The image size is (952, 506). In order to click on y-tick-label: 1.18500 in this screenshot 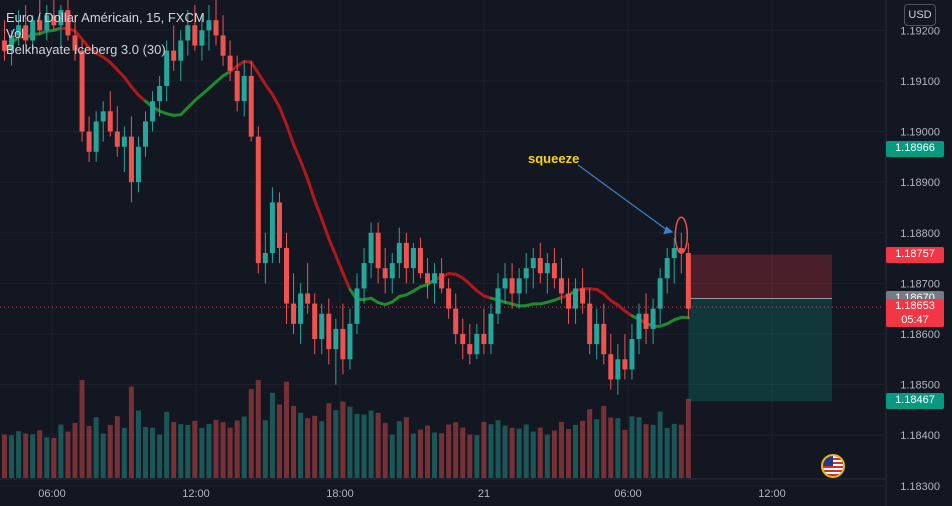, I will do `click(920, 386)`.